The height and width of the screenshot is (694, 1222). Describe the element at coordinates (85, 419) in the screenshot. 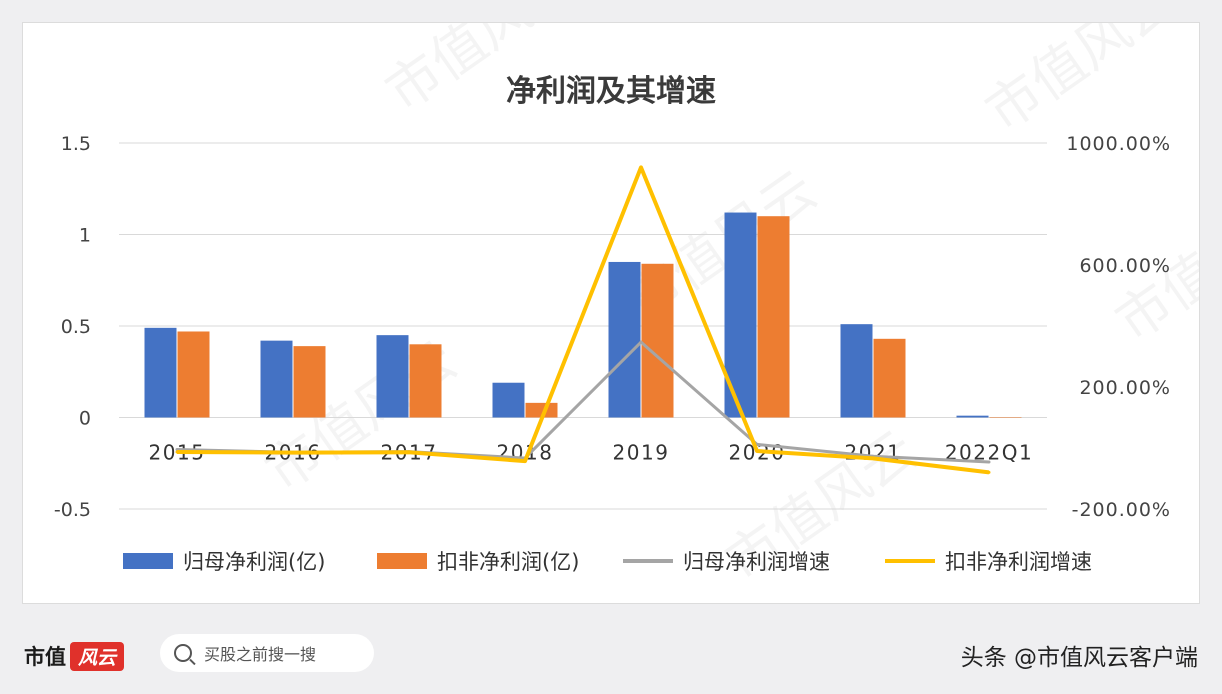

I see `left-tick-label: 0` at that location.